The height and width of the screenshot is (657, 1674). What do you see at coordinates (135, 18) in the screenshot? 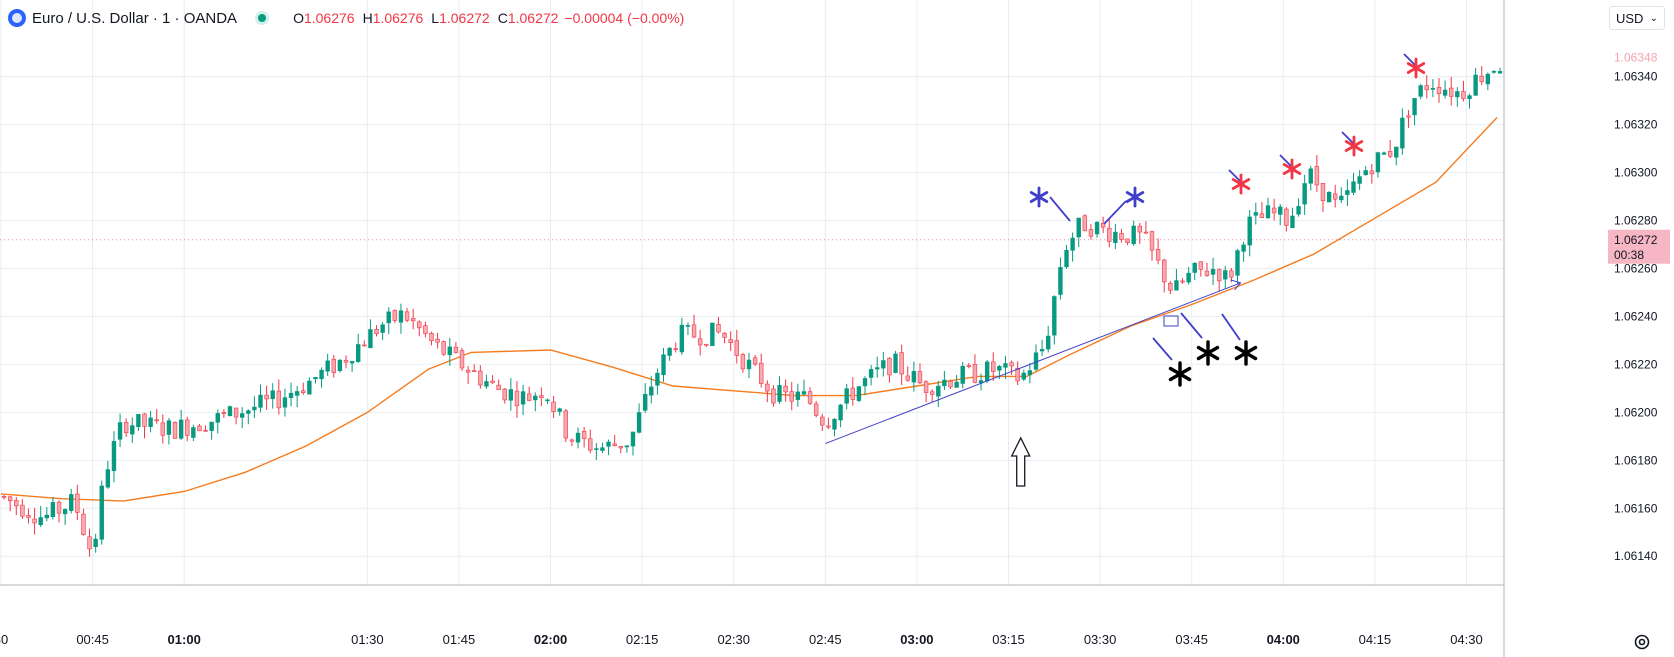
I see `symbol-title: Euro / U.S. Dollar · 1 · OANDA` at bounding box center [135, 18].